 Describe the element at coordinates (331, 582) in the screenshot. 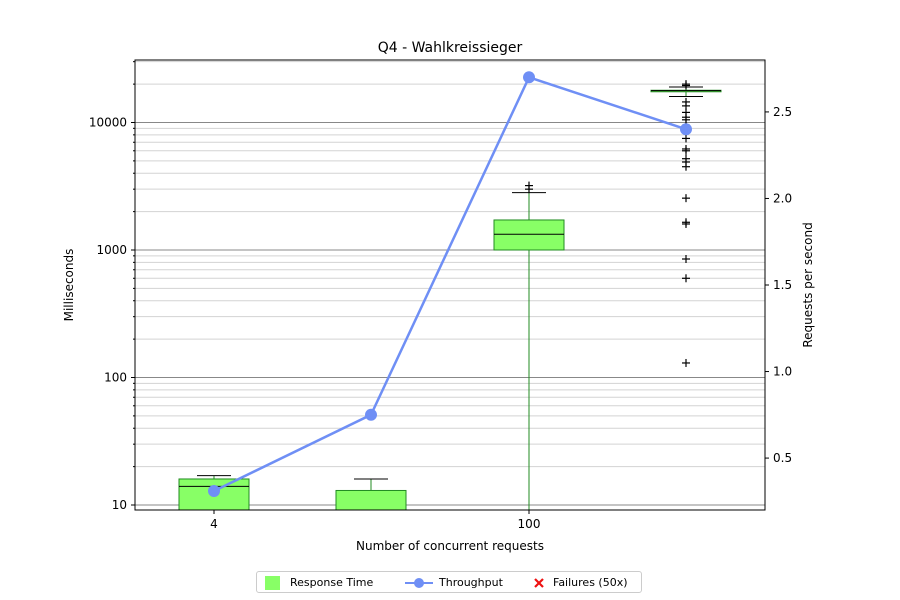

I see `legend-label-response-time: Response Time` at that location.